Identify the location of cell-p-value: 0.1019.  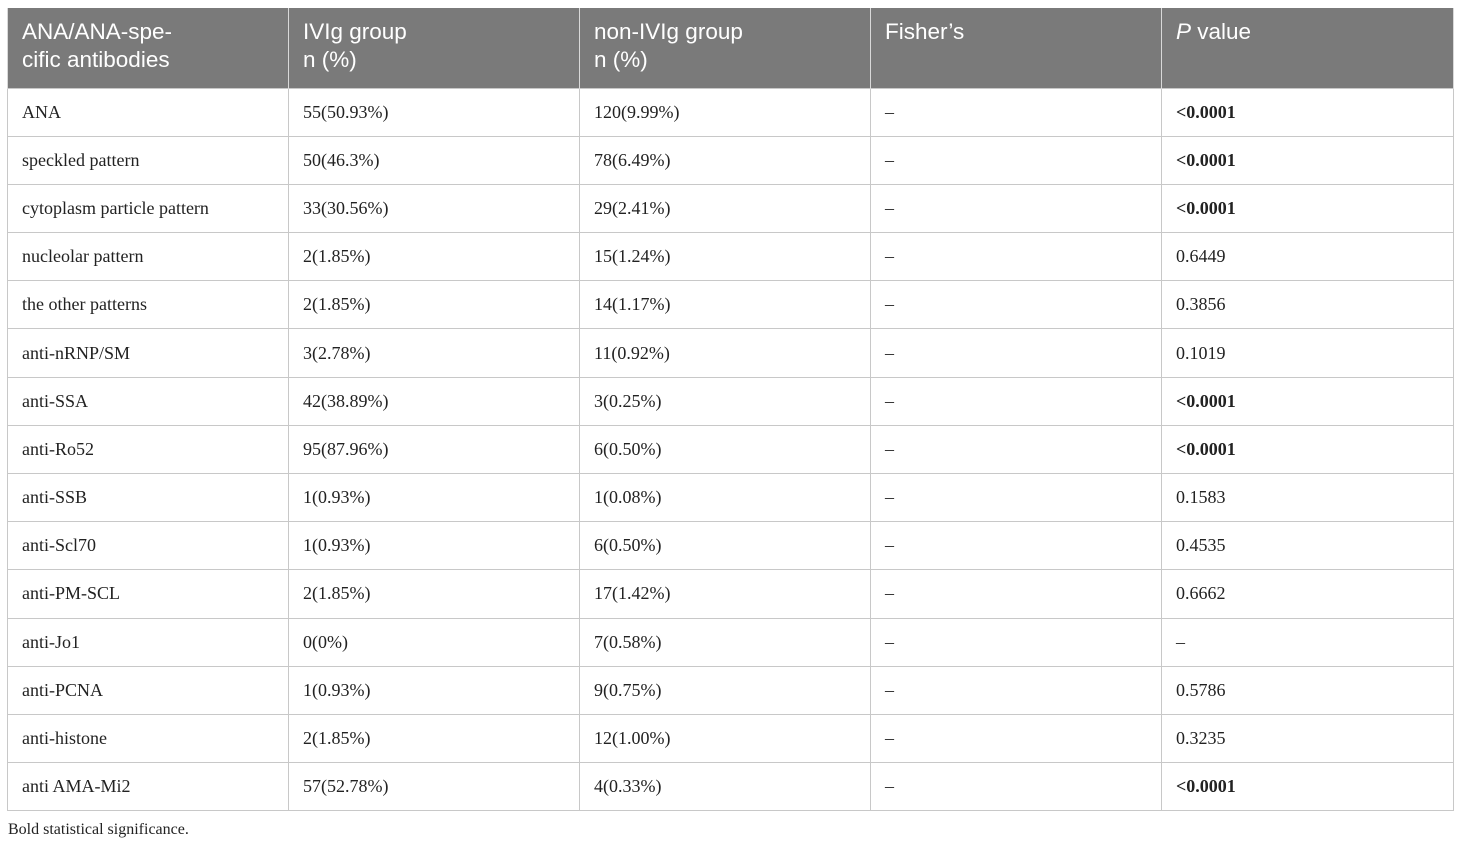
(1307, 353).